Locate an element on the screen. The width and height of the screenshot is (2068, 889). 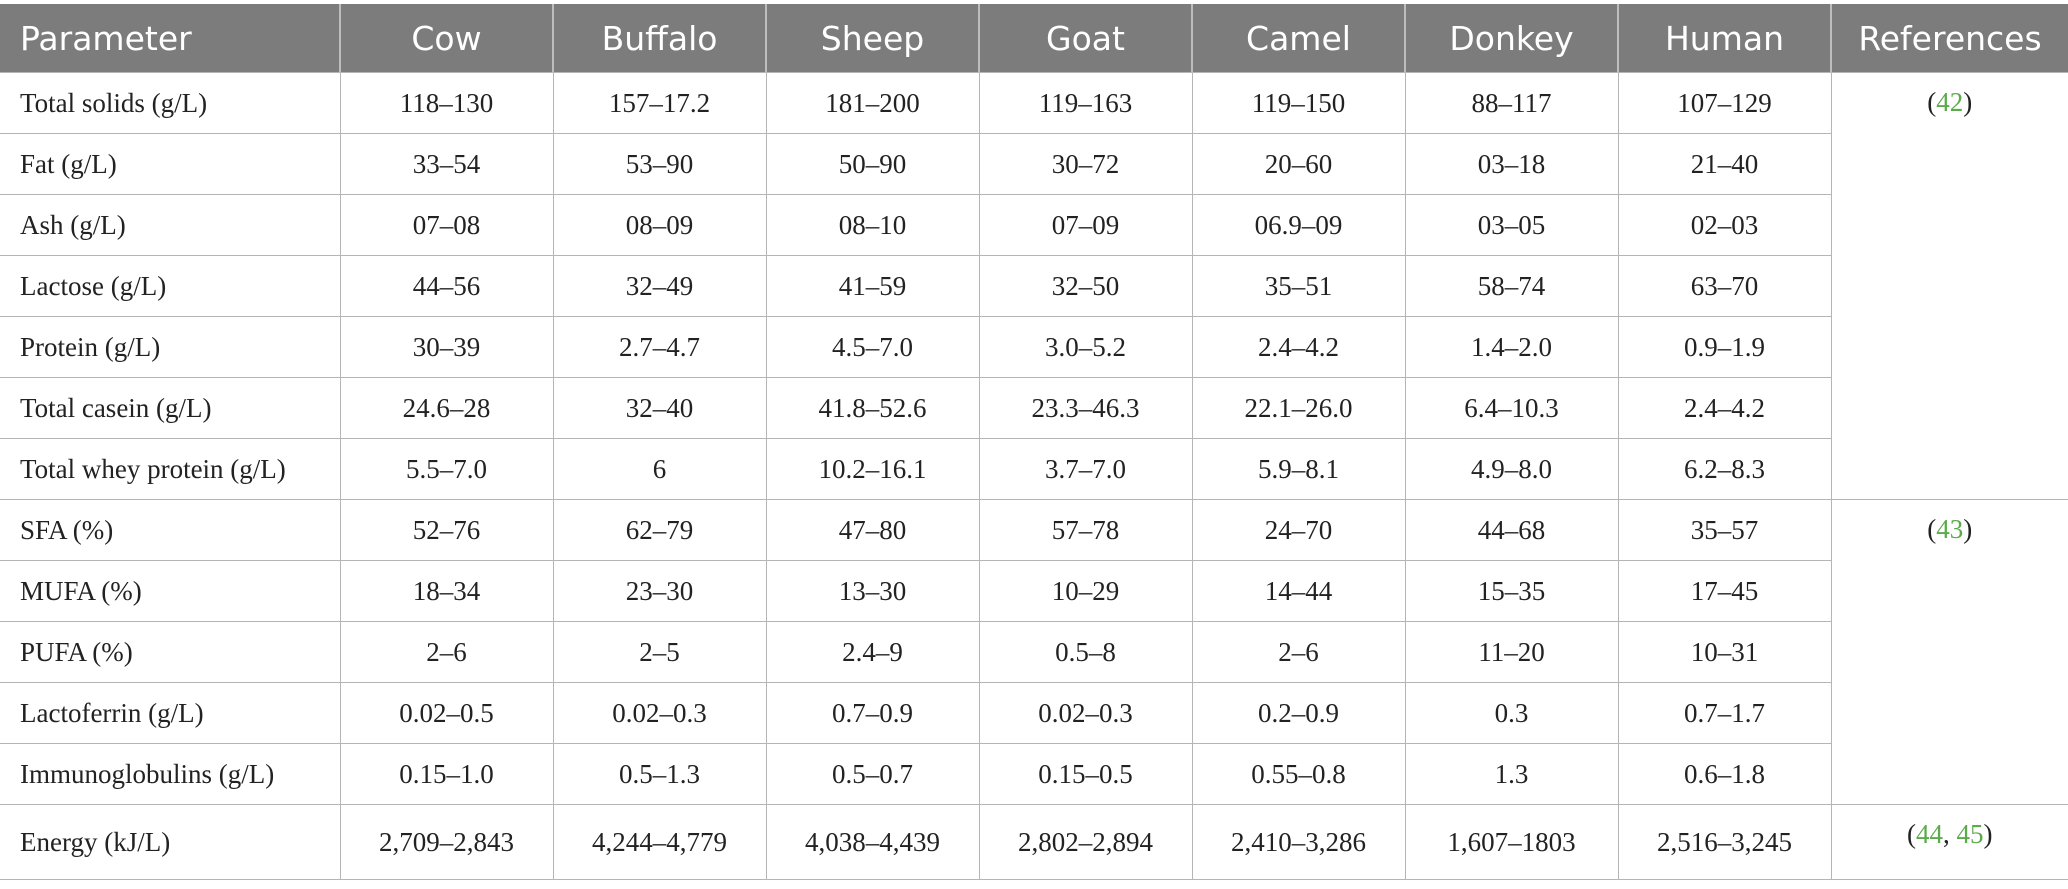
value-cell: 0.15–1.0 is located at coordinates (446, 774).